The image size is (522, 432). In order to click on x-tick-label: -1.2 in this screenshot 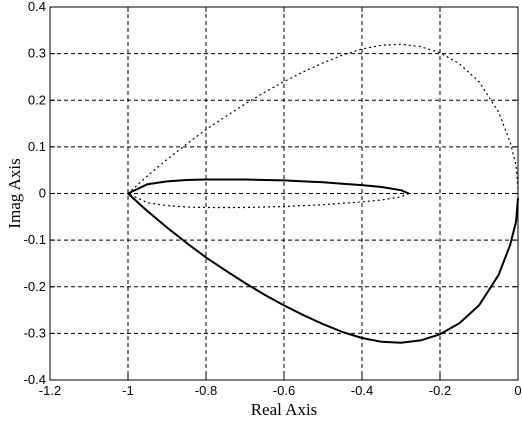, I will do `click(50, 390)`.